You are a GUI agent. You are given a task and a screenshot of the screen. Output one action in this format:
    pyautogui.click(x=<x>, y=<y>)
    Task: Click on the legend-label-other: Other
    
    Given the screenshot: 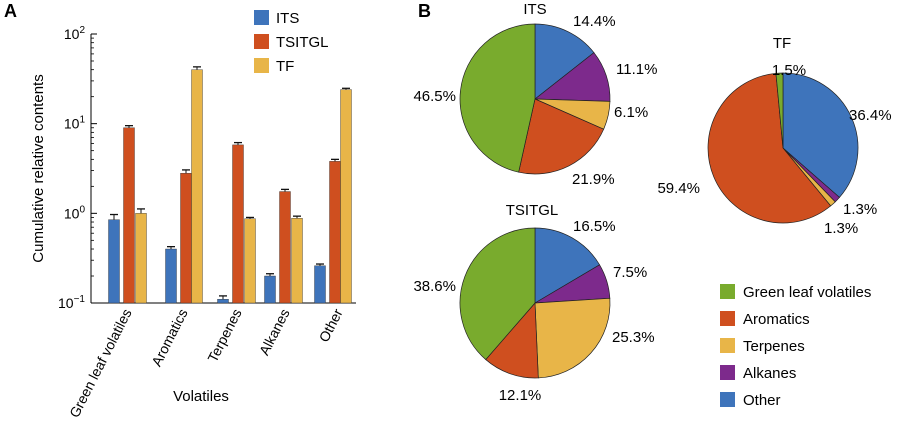 What is the action you would take?
    pyautogui.click(x=762, y=400)
    